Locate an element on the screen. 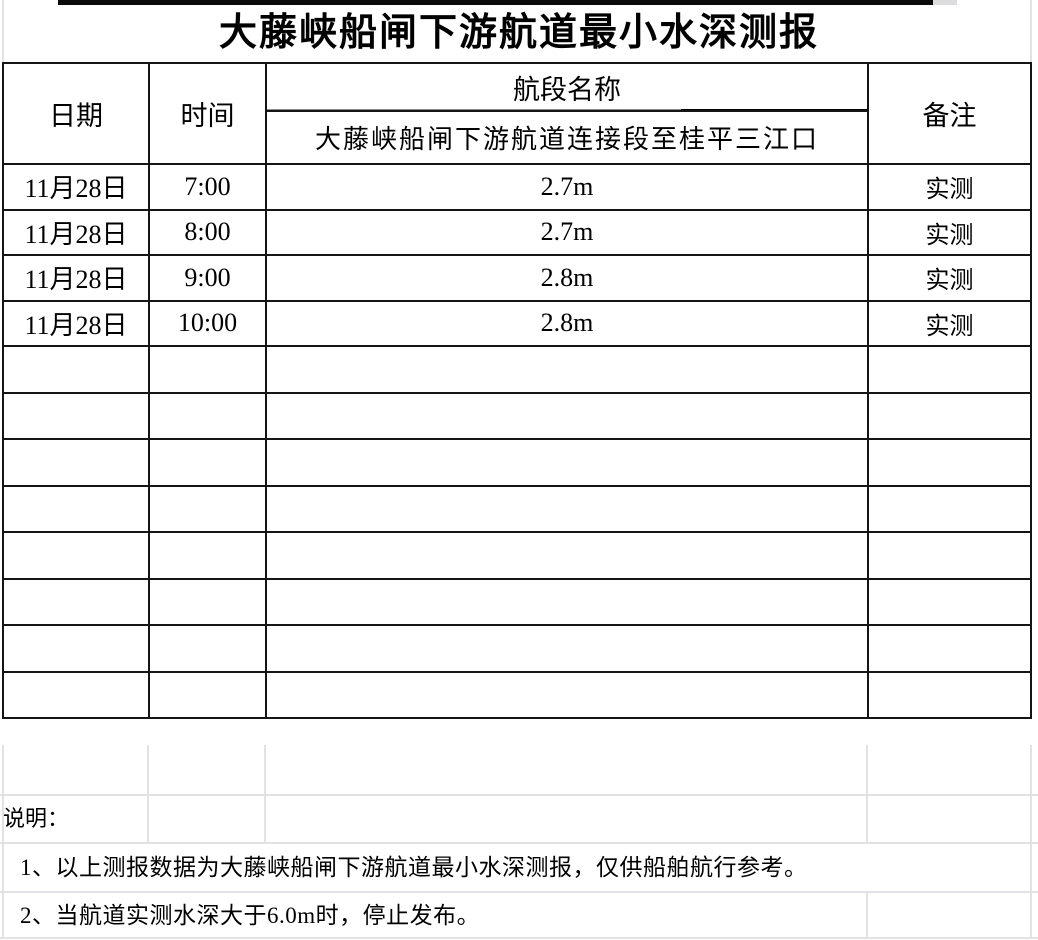 The image size is (1038, 940). header-remark-cell: 备注 is located at coordinates (949, 113).